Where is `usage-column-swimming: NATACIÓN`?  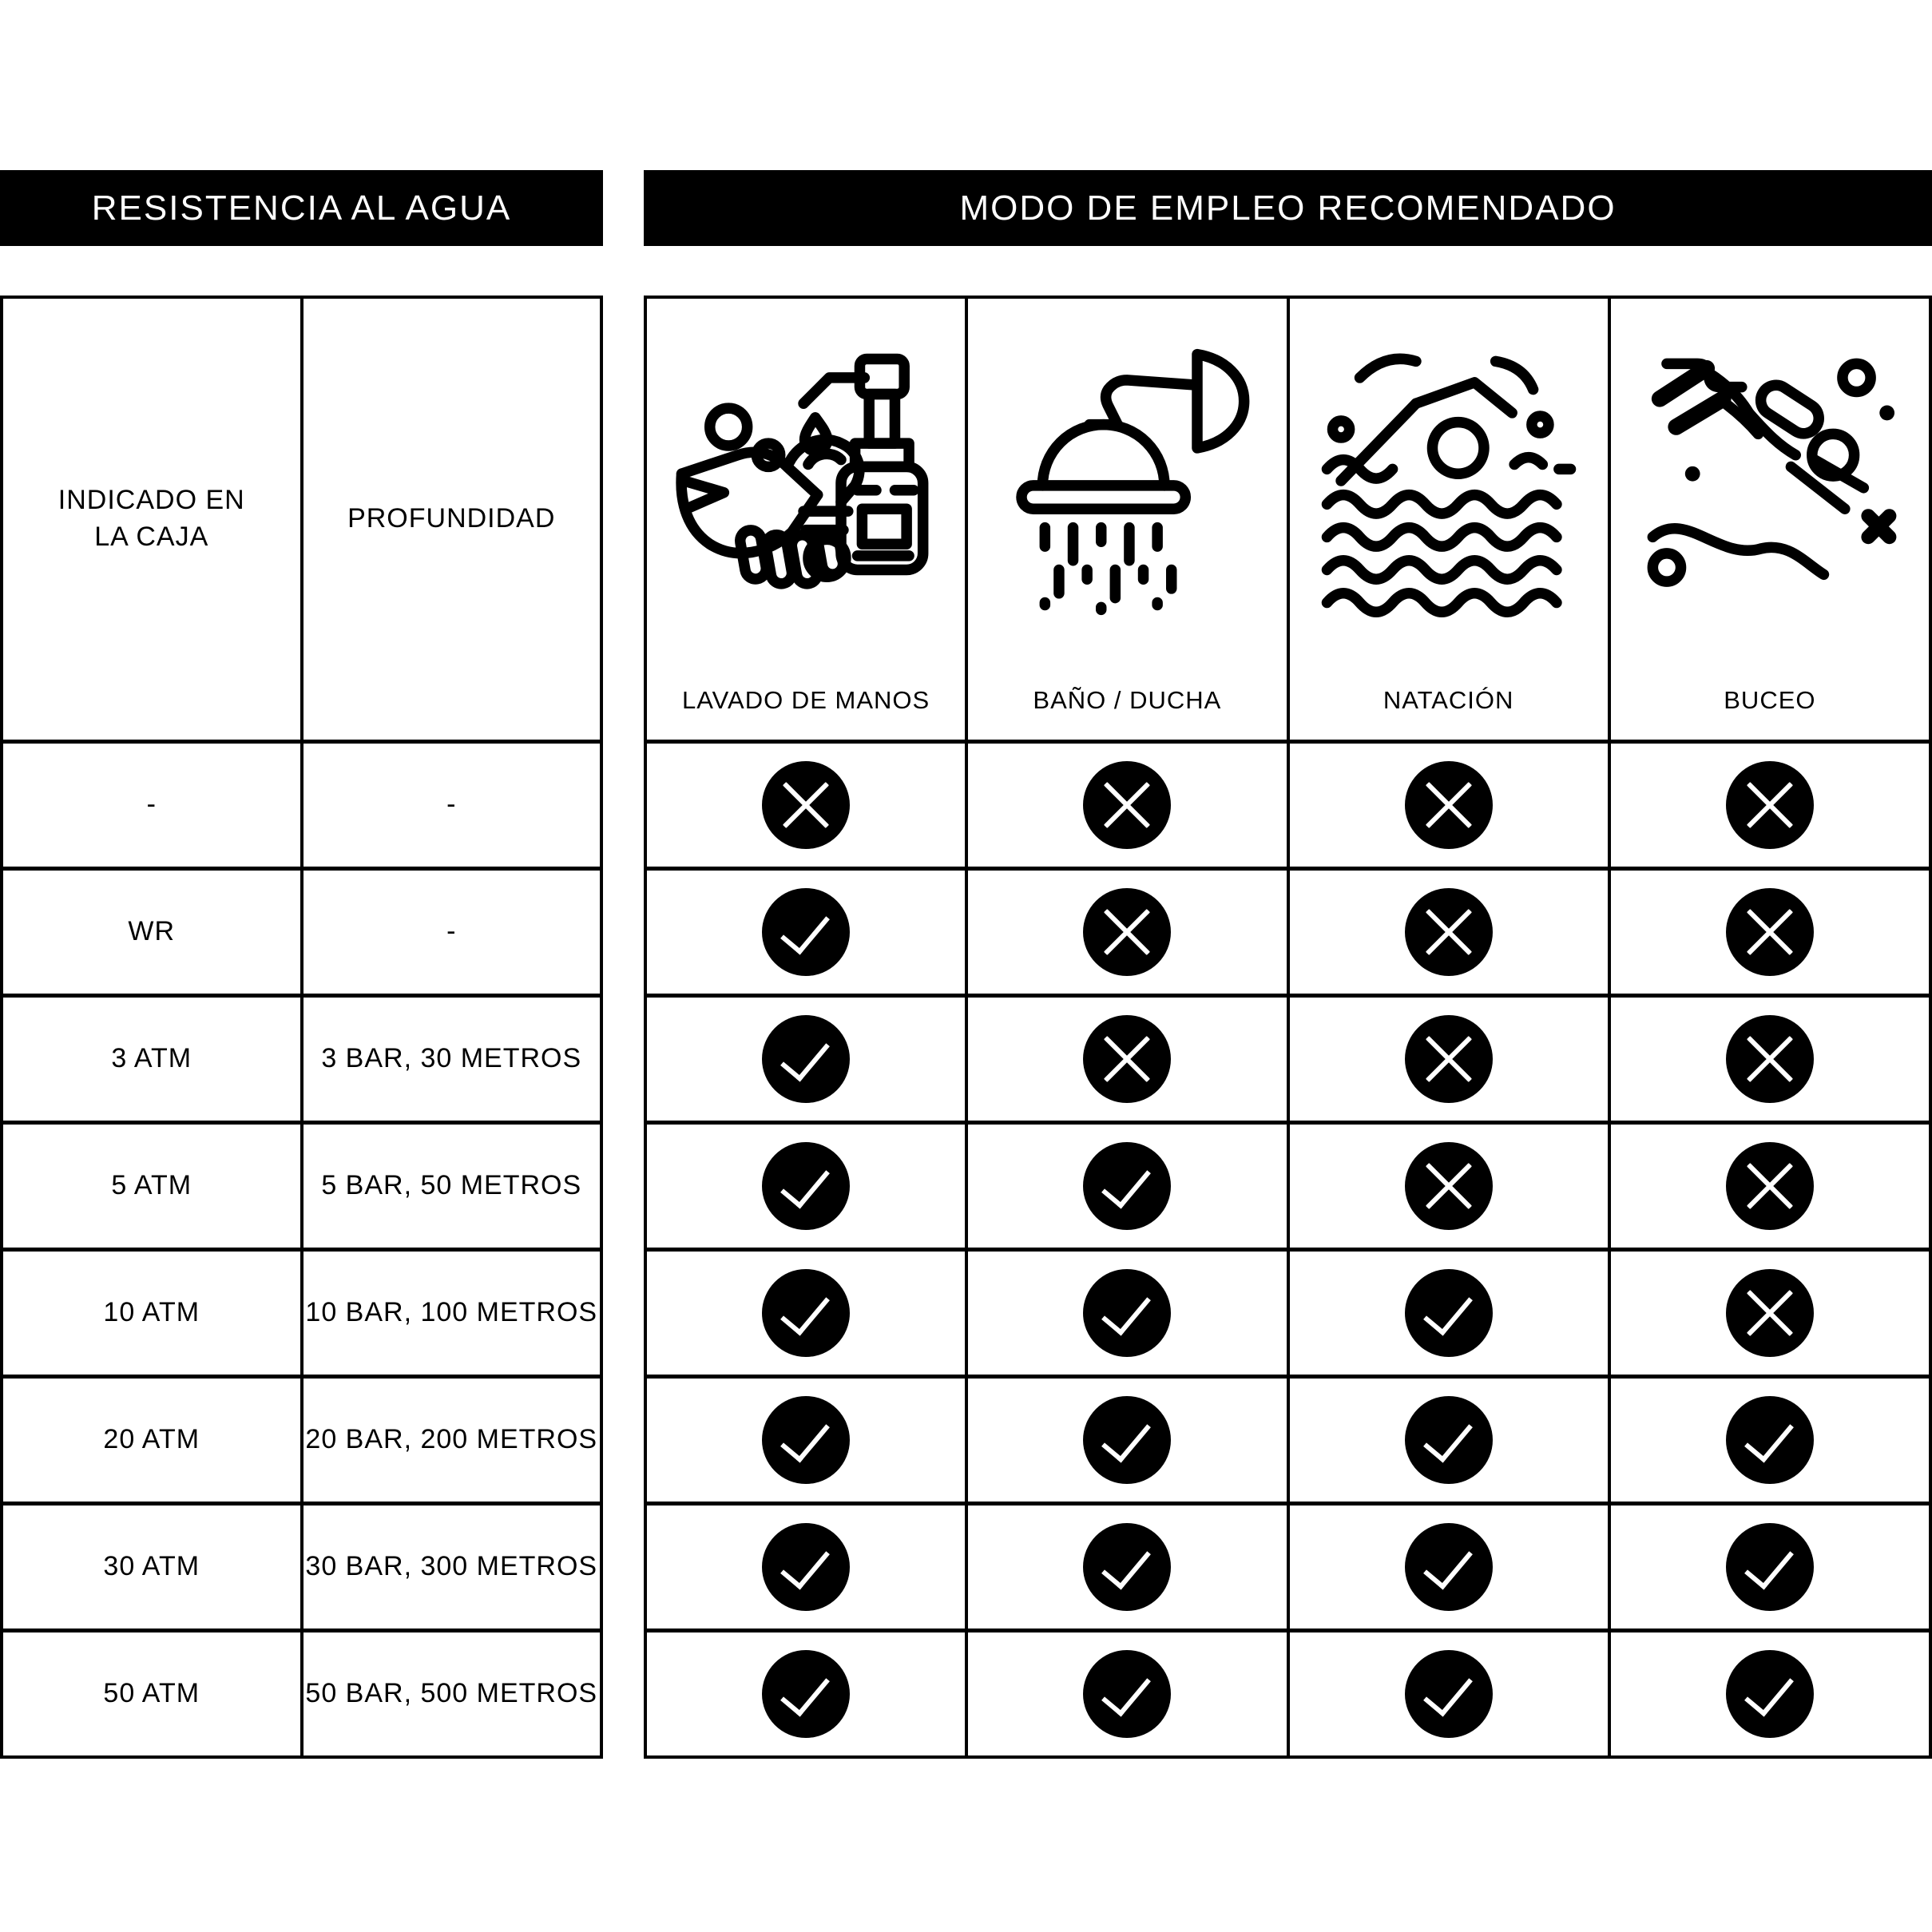 usage-column-swimming: NATACIÓN is located at coordinates (1448, 519).